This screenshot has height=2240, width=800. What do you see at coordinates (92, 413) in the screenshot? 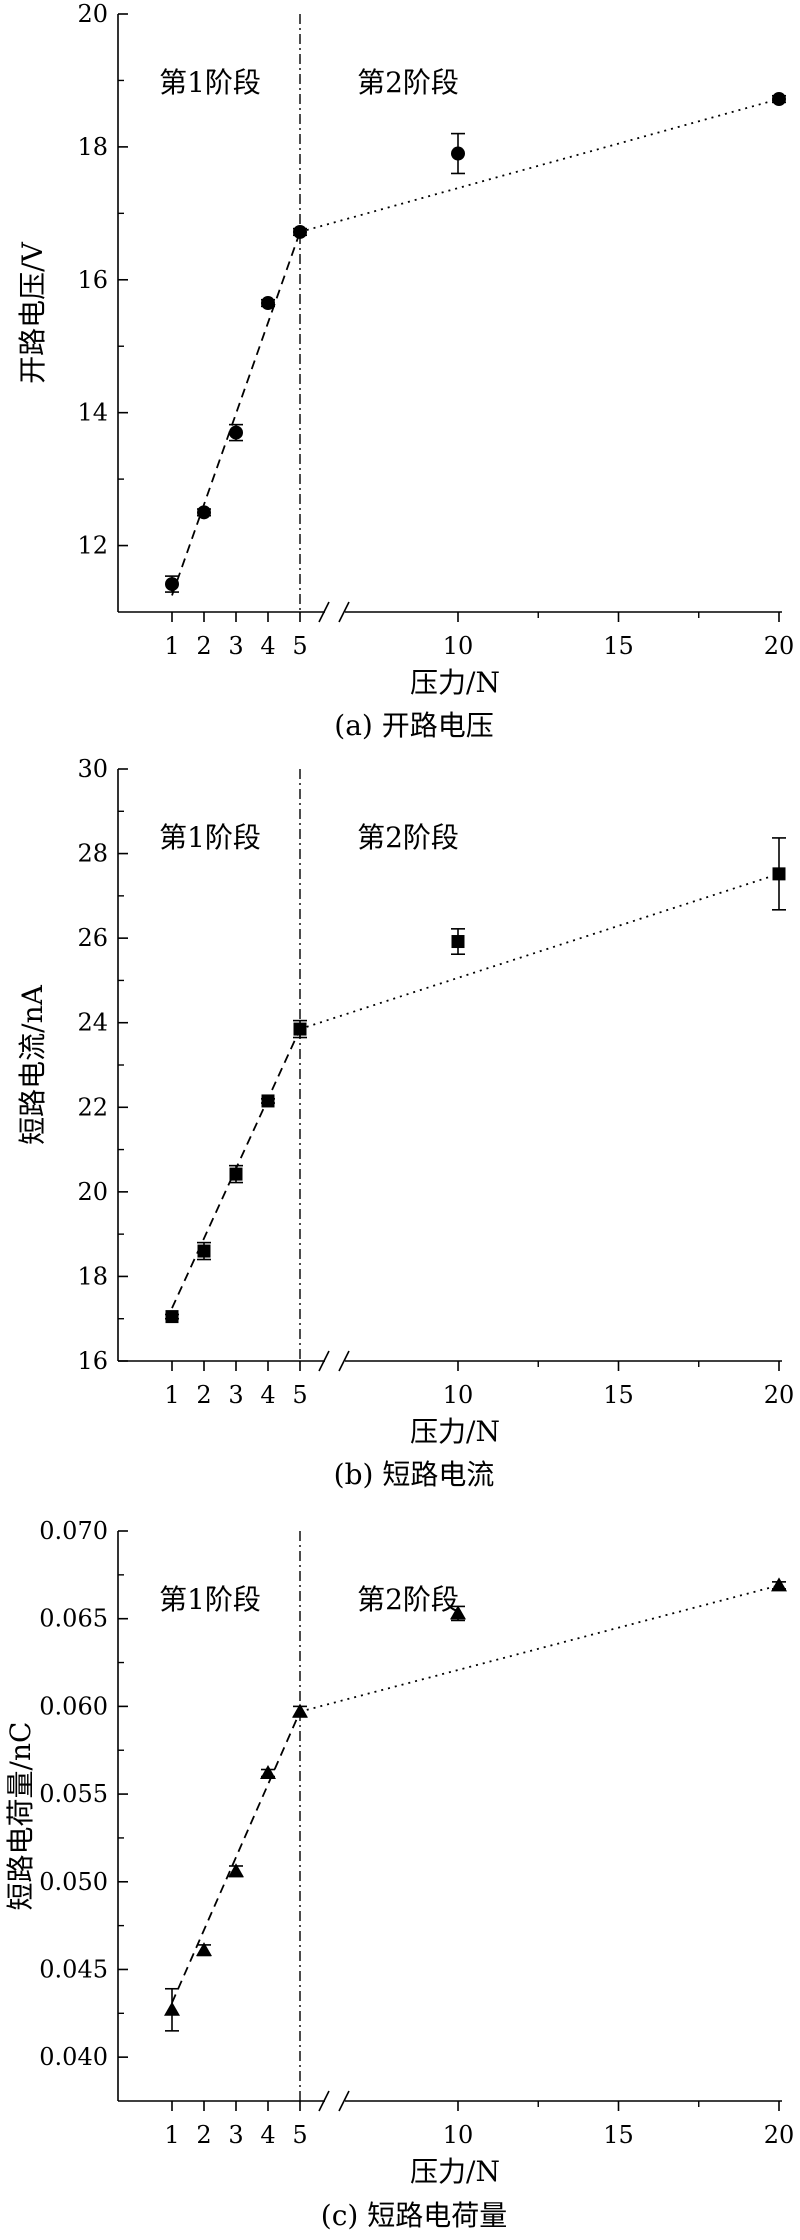
I see `y-tick-label: 14` at bounding box center [92, 413].